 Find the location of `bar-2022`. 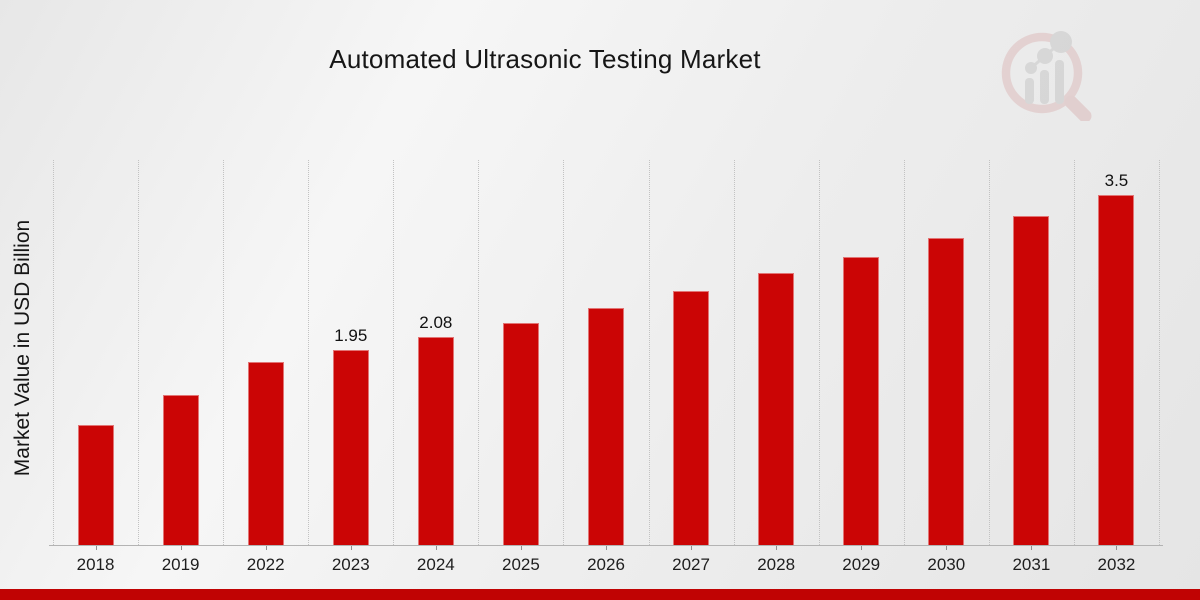

bar-2022 is located at coordinates (265, 453).